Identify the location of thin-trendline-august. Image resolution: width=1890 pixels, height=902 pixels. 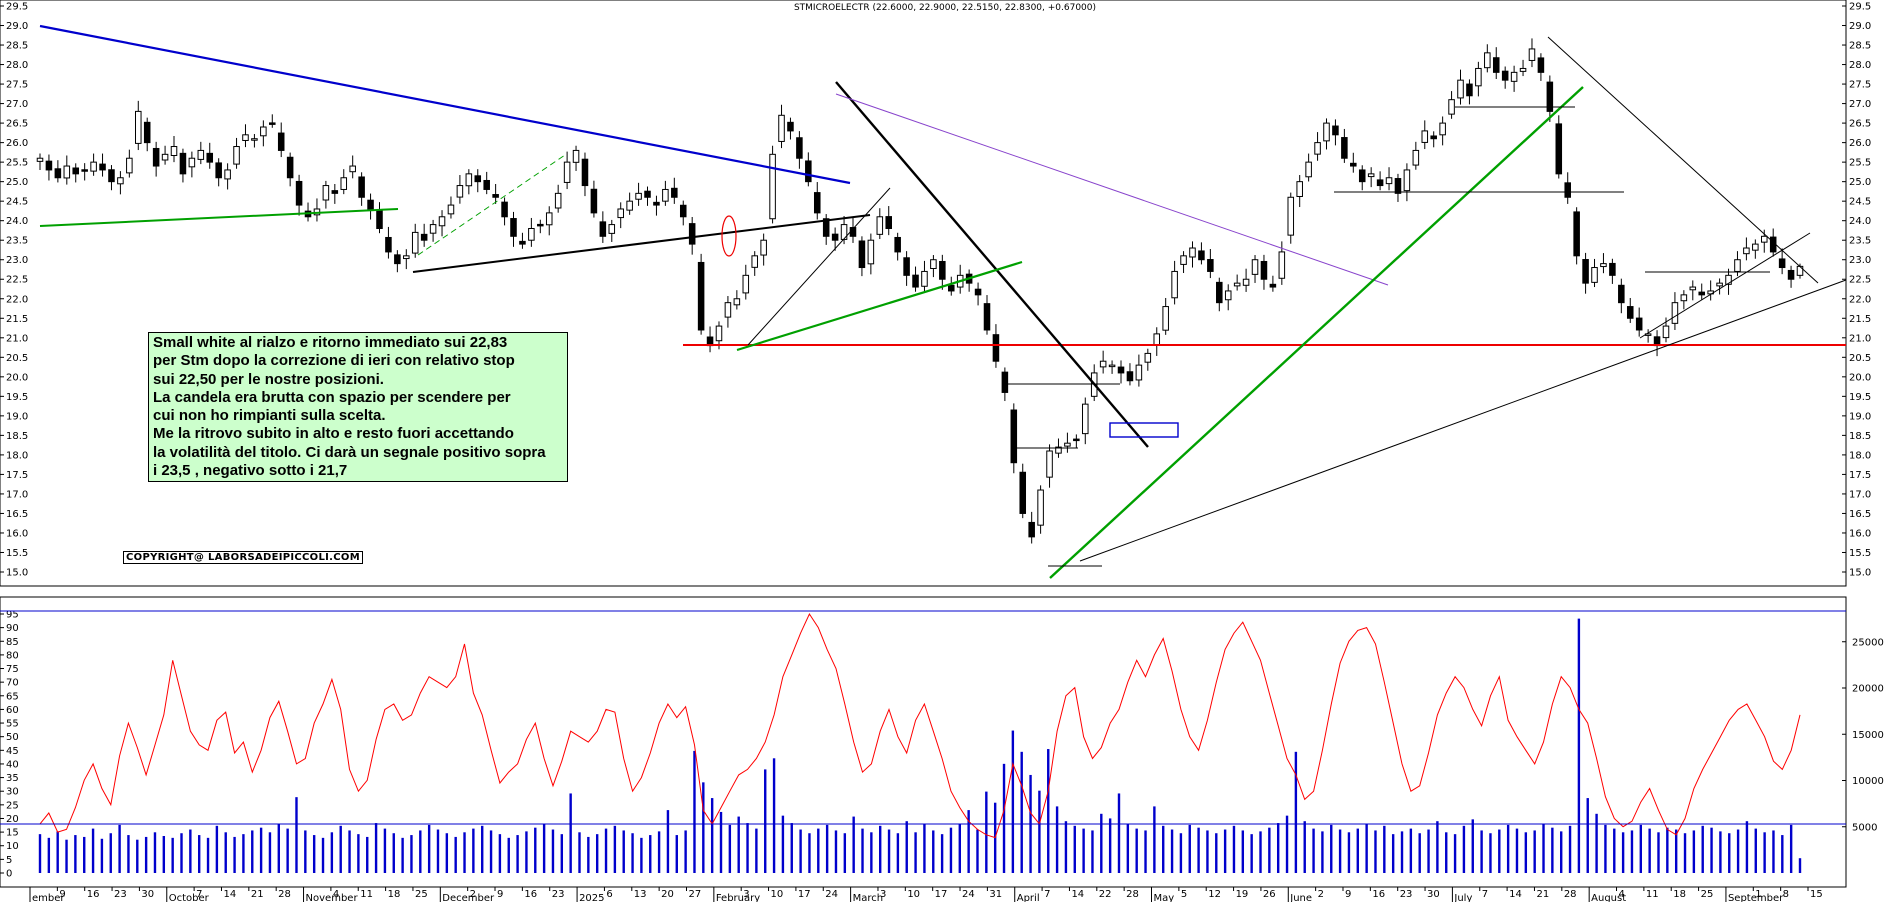
(1725, 285).